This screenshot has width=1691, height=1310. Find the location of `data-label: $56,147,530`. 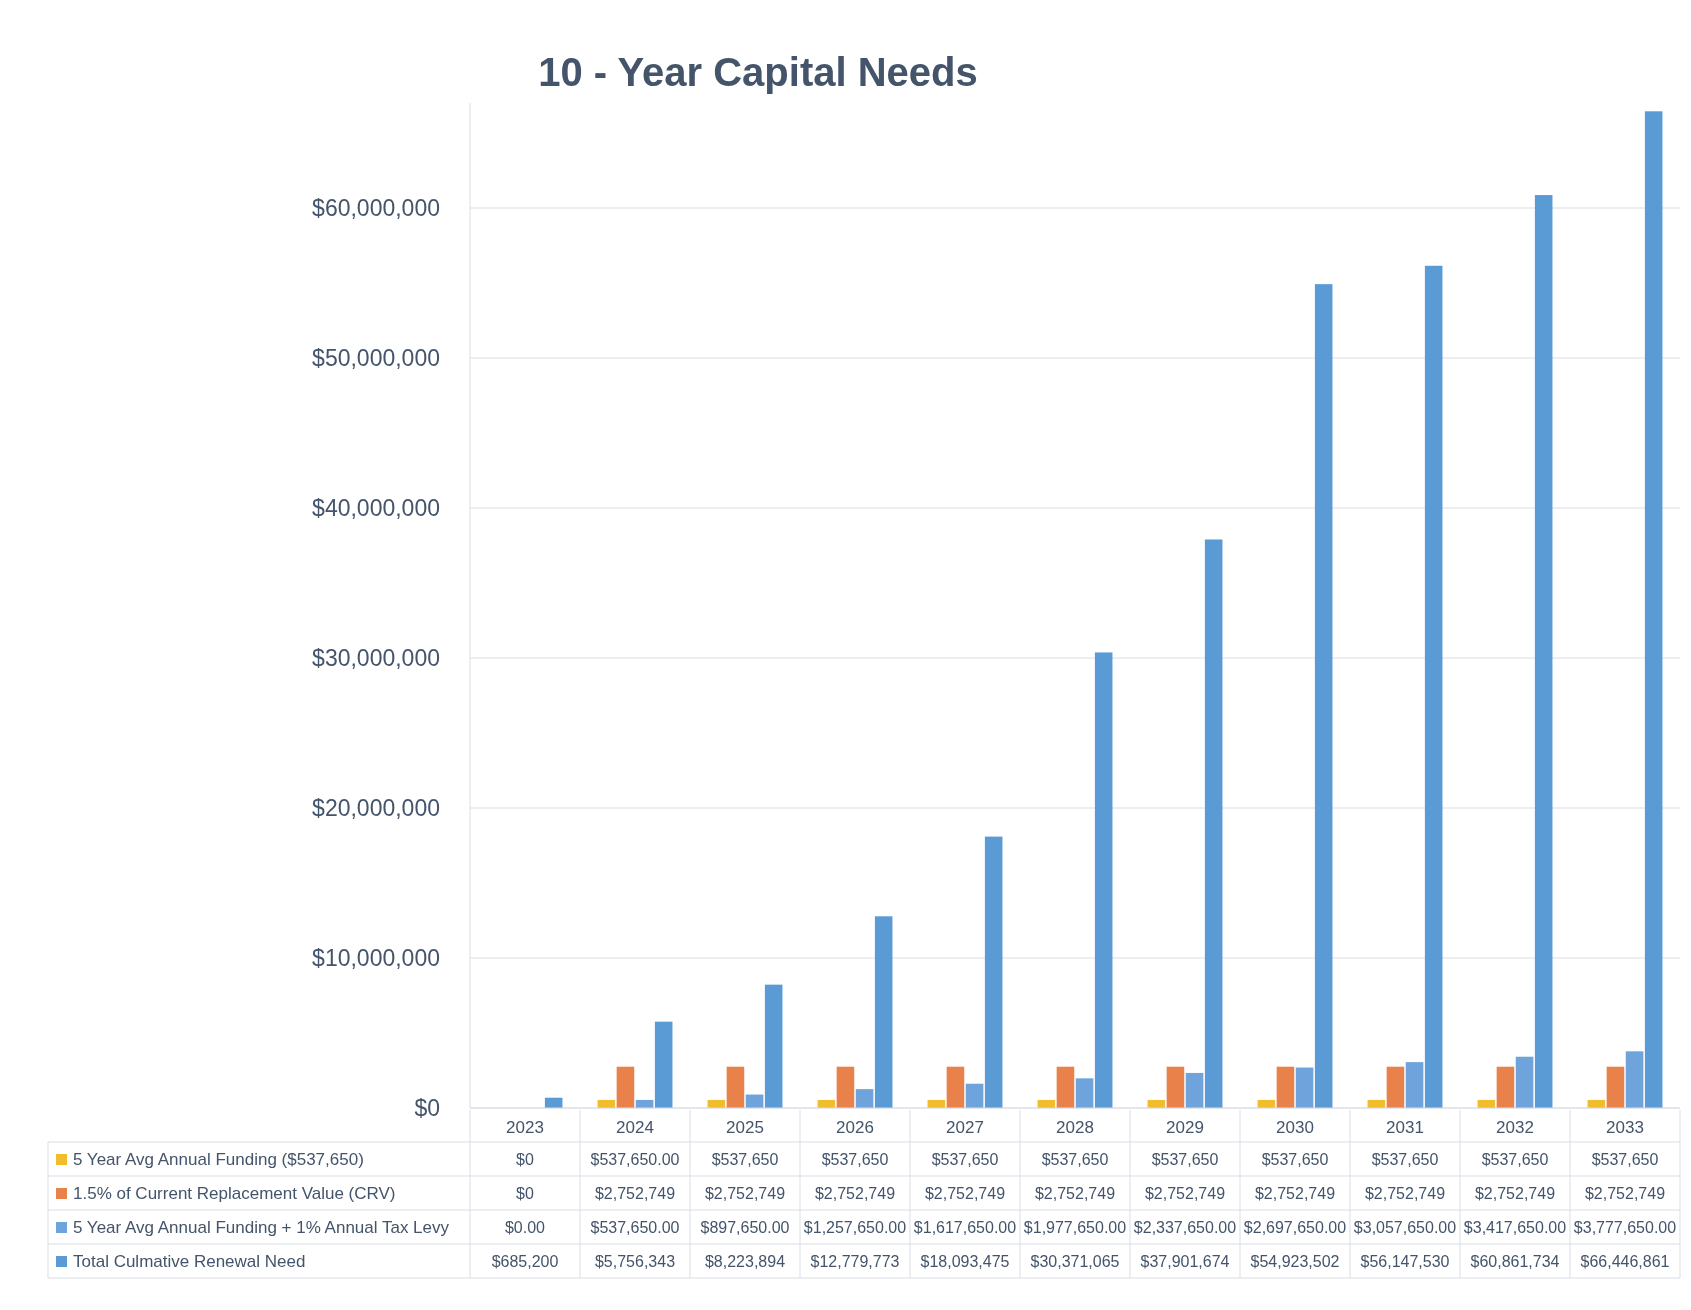

data-label: $56,147,530 is located at coordinates (1405, 1261).